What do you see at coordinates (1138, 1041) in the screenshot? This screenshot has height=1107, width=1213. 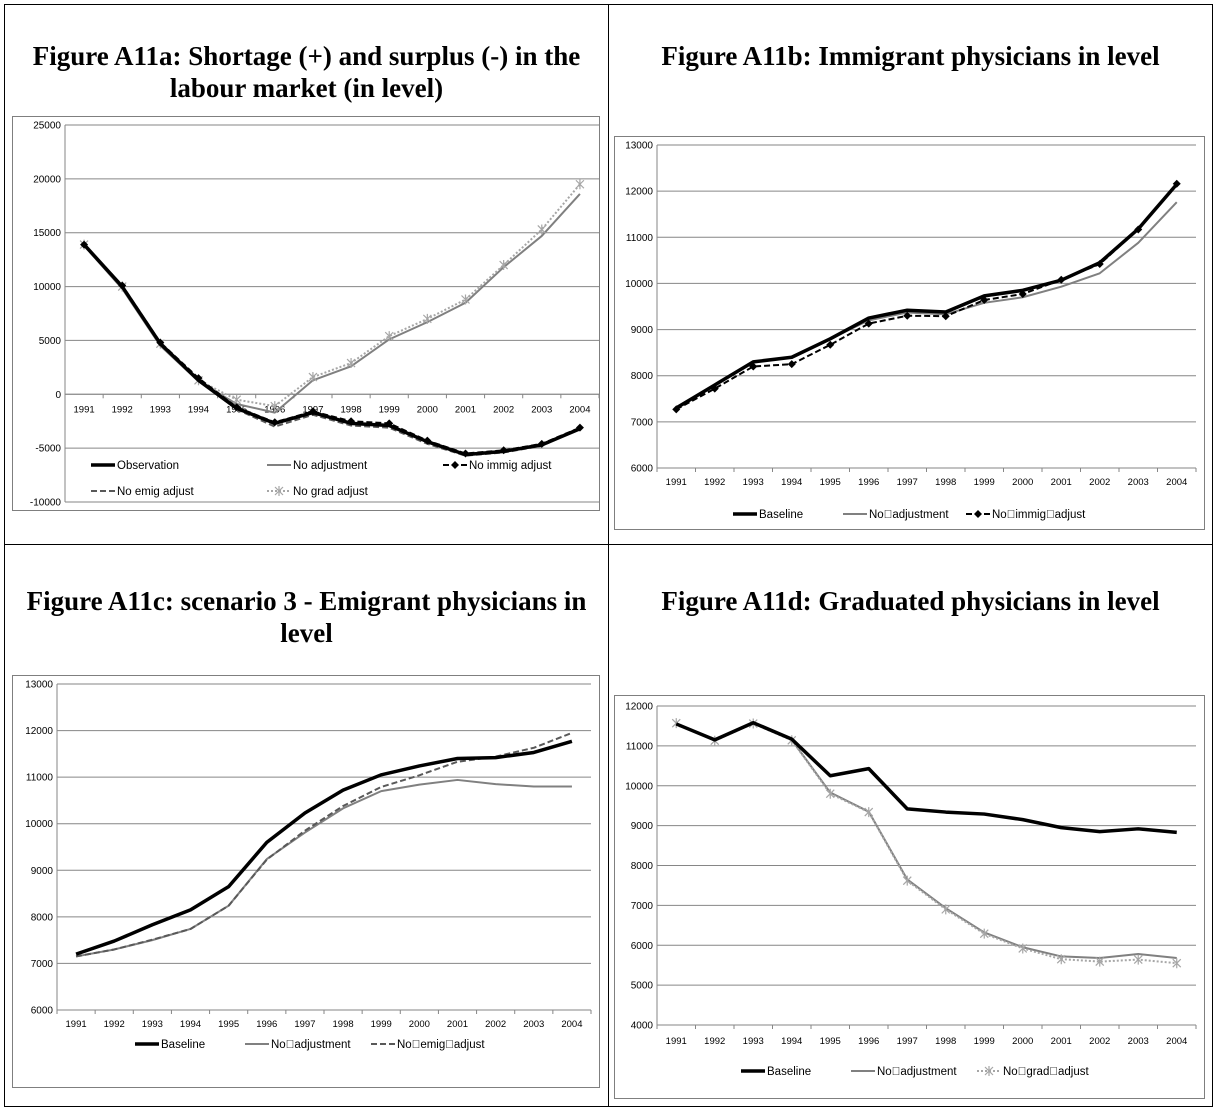 I see `chart-d-xtick-label: 2003` at bounding box center [1138, 1041].